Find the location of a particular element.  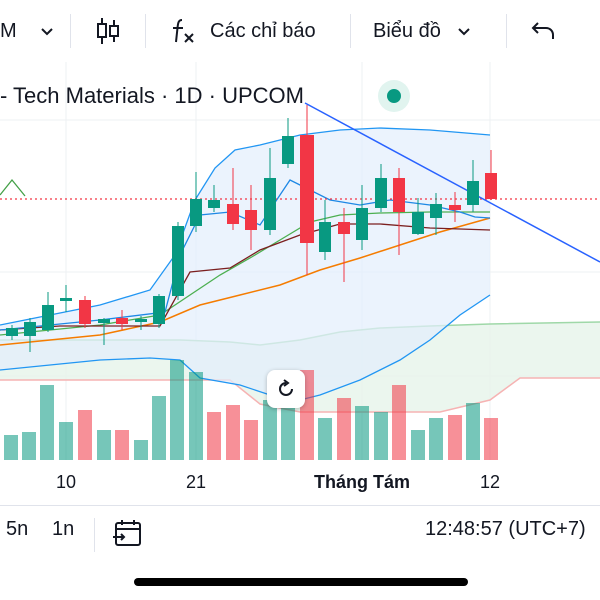

indicators-button: Các chỉ báo is located at coordinates (242, 31).